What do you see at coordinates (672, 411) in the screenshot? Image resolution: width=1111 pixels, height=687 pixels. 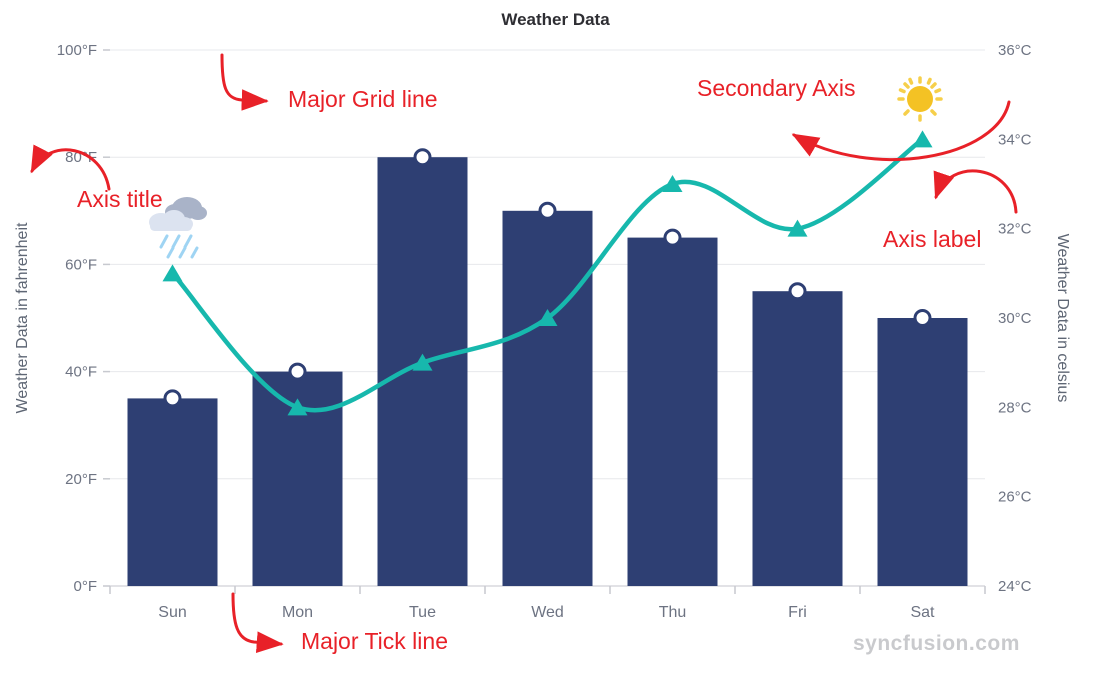 I see `column-thu` at bounding box center [672, 411].